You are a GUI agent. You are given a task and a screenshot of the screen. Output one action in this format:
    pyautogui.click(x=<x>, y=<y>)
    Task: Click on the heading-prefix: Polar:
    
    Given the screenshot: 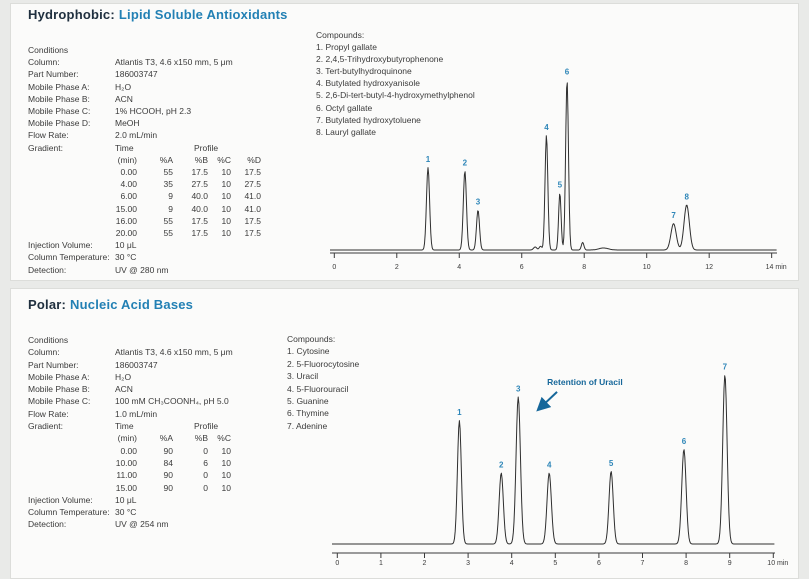 What is the action you would take?
    pyautogui.click(x=47, y=304)
    